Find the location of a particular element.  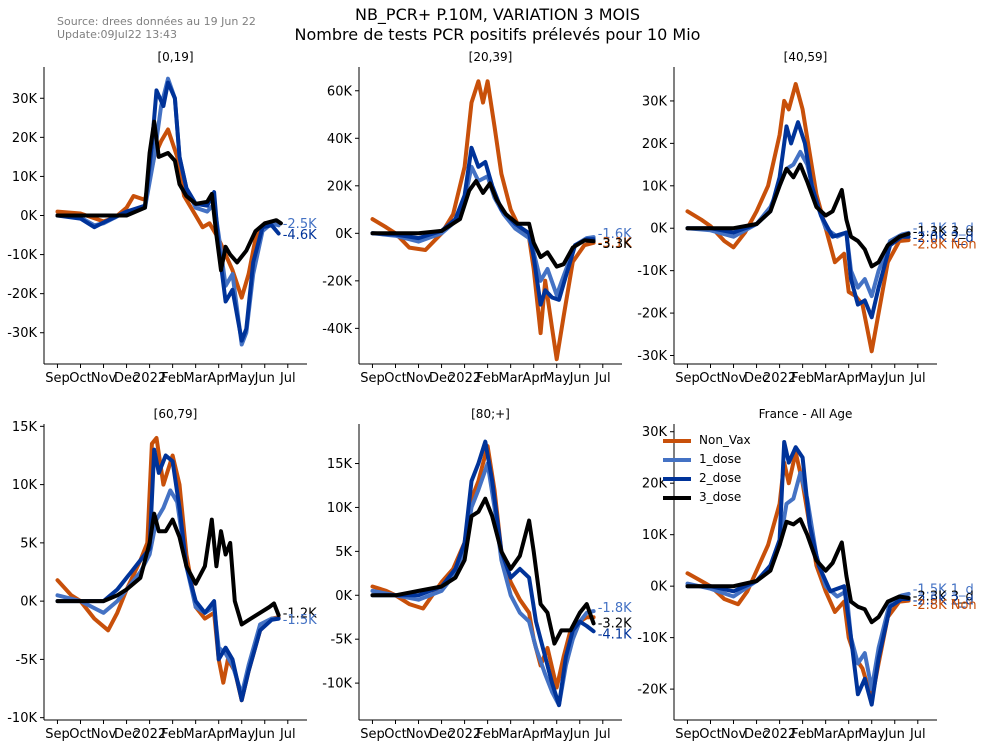

source-line: Source: drees données au 19 Jun 22 is located at coordinates (156, 21).